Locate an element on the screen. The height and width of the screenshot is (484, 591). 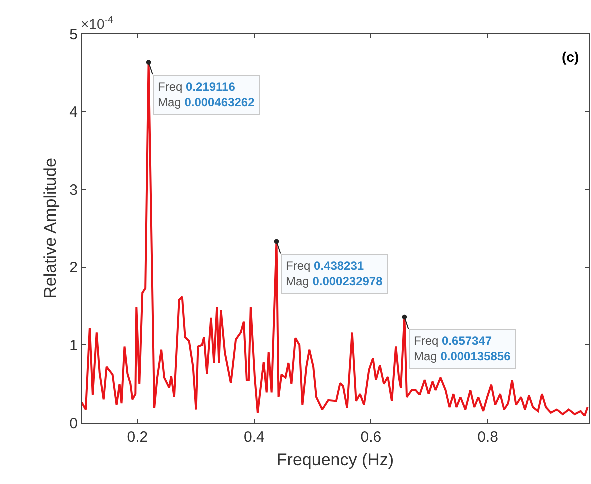
x-tick-label: 0.6 is located at coordinates (371, 437).